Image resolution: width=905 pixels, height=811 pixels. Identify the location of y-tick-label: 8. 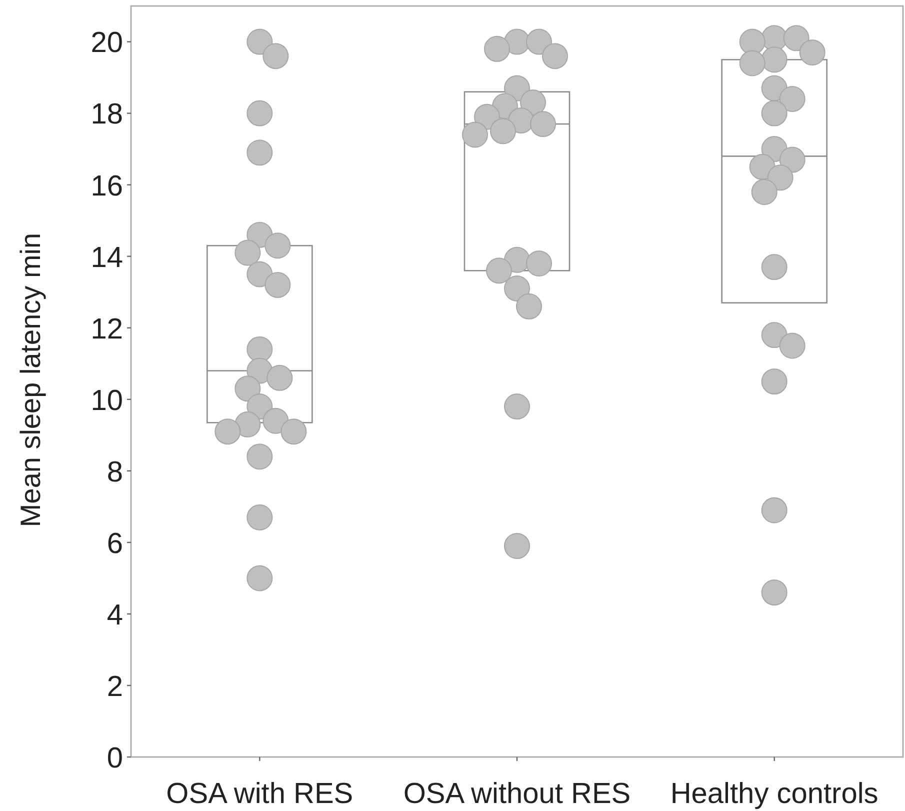
(114, 472).